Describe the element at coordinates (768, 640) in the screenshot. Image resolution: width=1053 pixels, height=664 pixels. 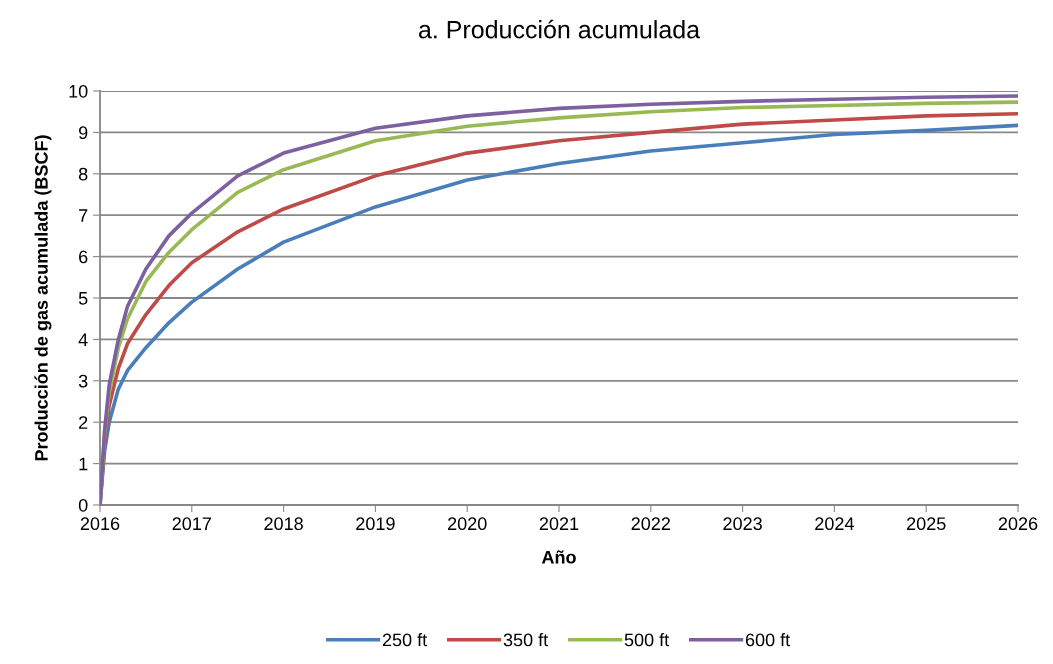
I see `legend-label: 600 ft` at that location.